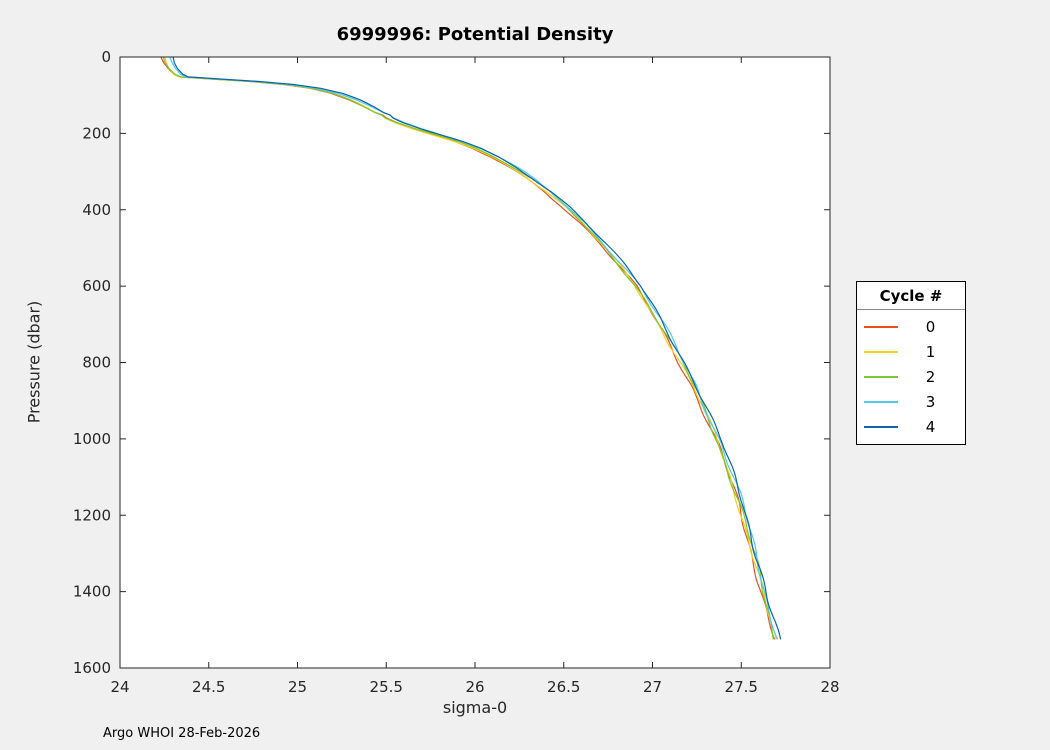 The image size is (1050, 750). What do you see at coordinates (96, 210) in the screenshot?
I see `y-tick-label: 400` at bounding box center [96, 210].